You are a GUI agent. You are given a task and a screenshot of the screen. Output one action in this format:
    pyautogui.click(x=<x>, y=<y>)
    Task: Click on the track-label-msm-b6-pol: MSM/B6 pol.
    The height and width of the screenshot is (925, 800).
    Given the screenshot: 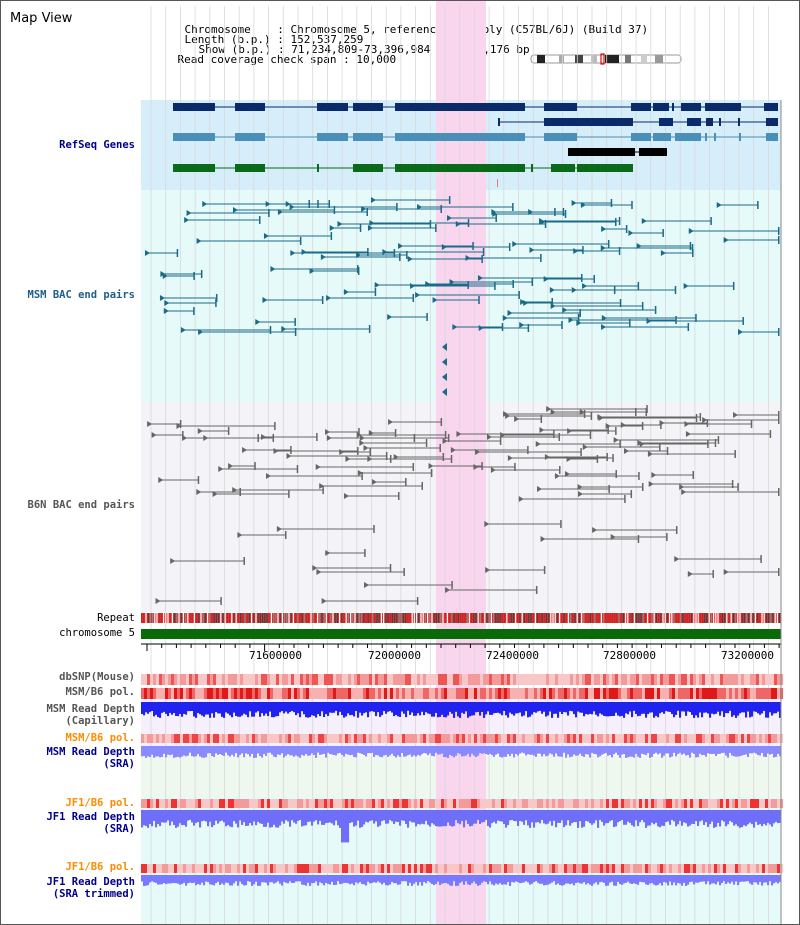 What is the action you would take?
    pyautogui.click(x=100, y=692)
    